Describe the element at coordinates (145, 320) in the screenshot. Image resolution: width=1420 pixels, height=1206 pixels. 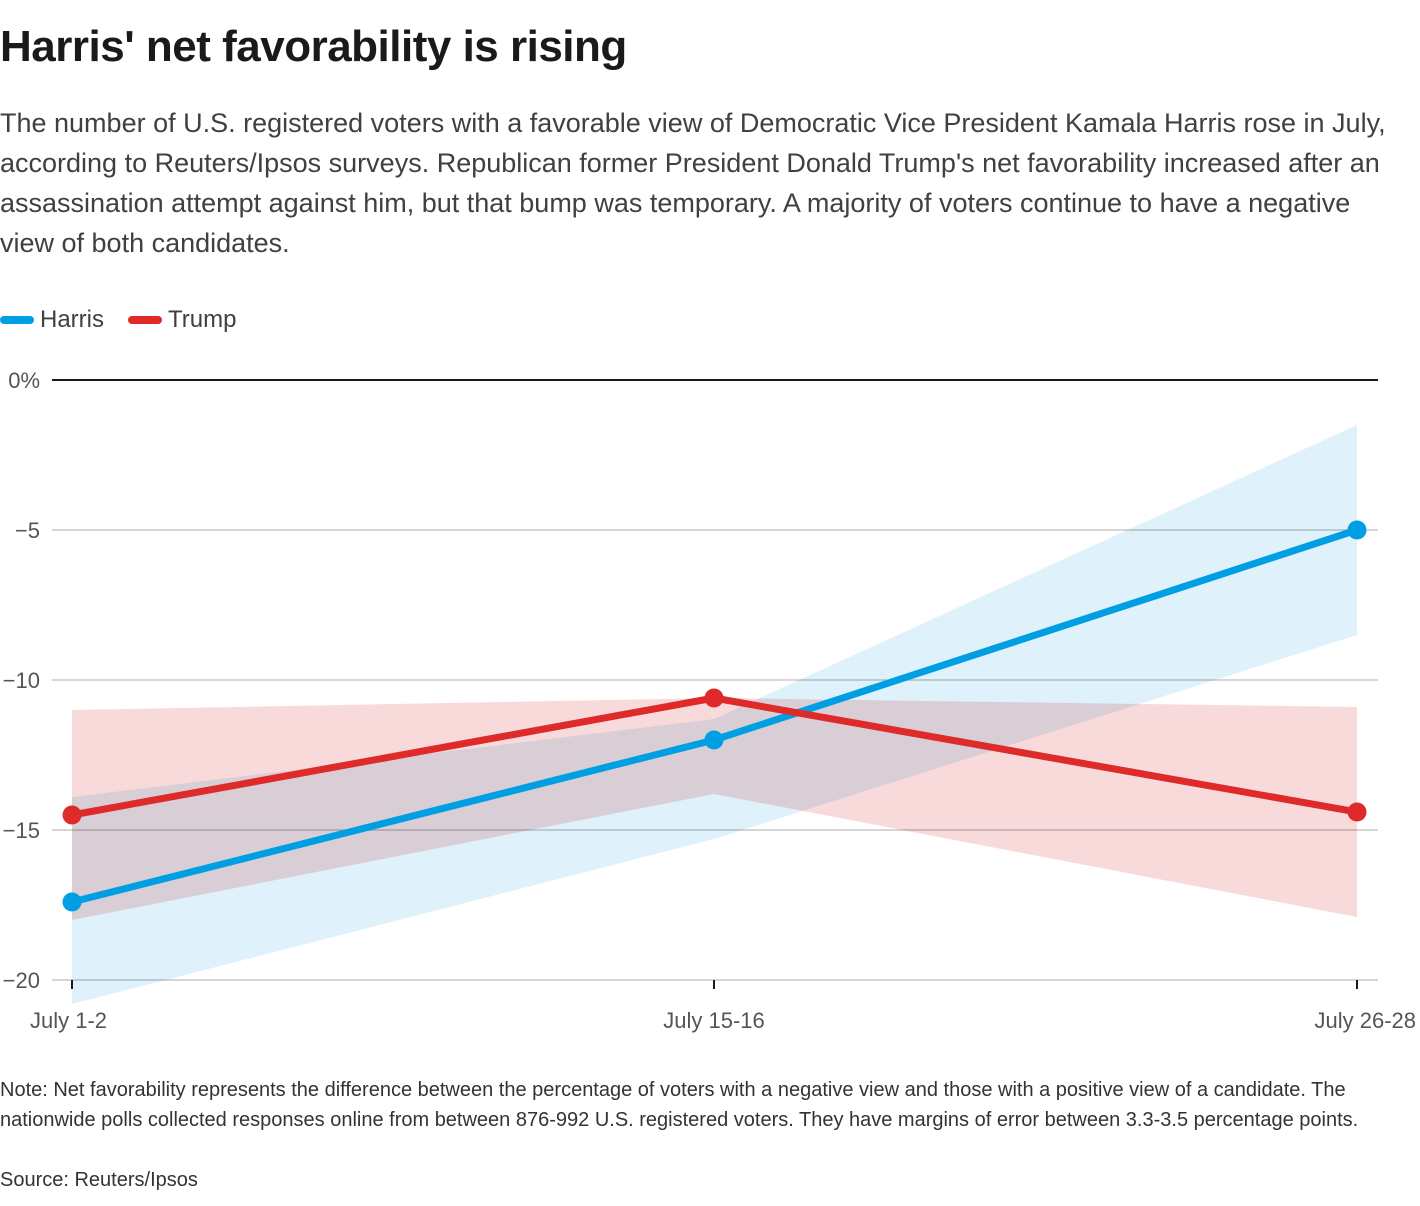
I see `legend-swatch-trump` at that location.